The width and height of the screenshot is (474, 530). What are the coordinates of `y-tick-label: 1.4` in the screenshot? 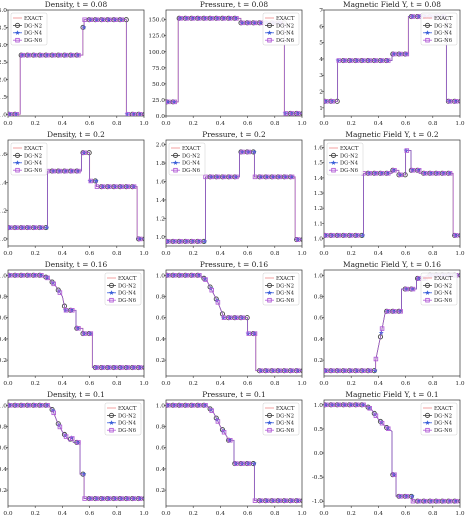 It's located at (319, 179).